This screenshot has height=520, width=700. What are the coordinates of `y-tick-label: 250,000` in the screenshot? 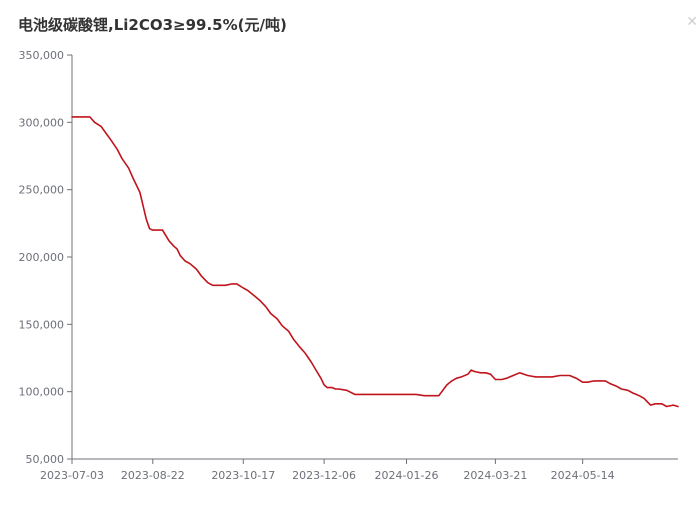 It's located at (42, 190).